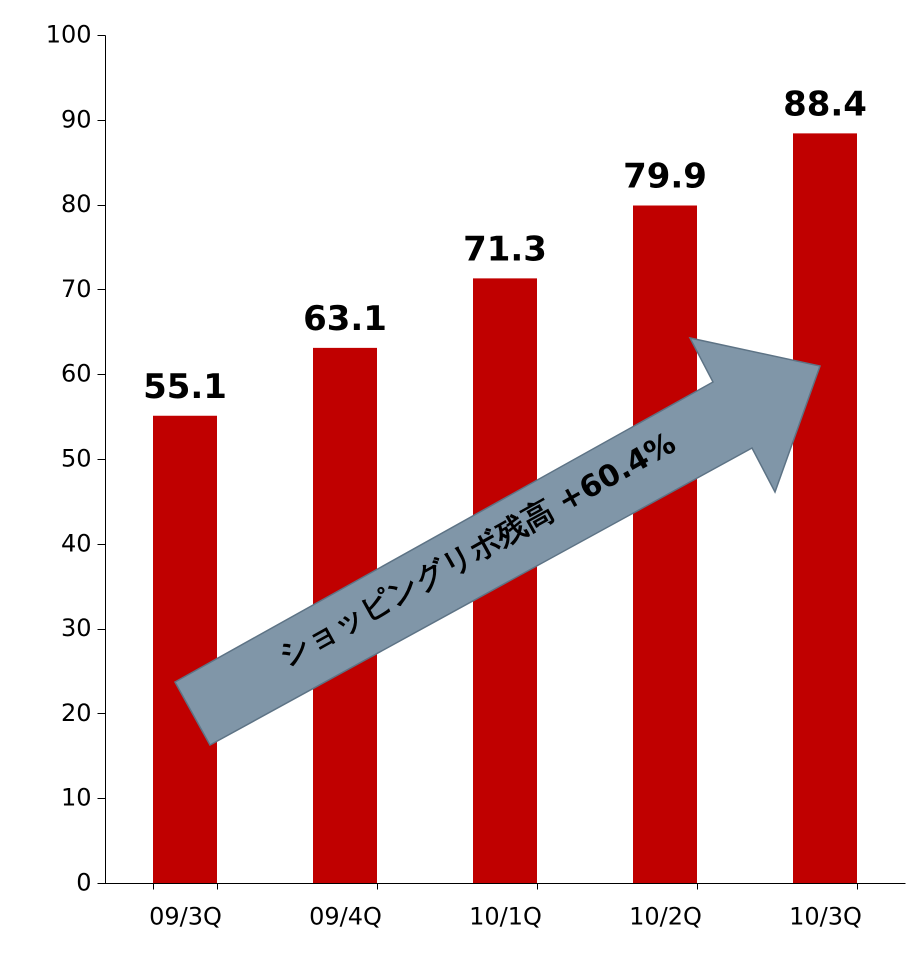 Image resolution: width=908 pixels, height=955 pixels. I want to click on x-tick-label: 10/3Q, so click(825, 916).